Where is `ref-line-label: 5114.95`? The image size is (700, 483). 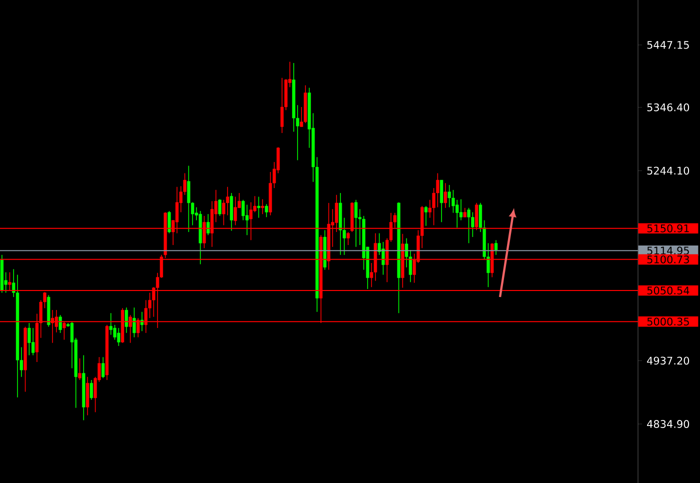
ref-line-label: 5114.95 is located at coordinates (668, 250).